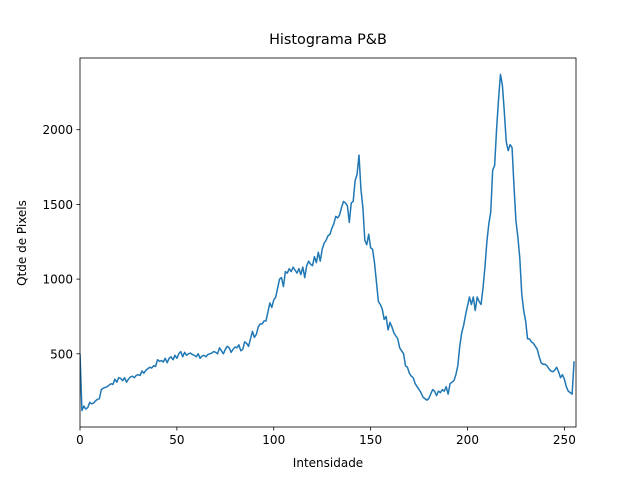 The width and height of the screenshot is (640, 484). What do you see at coordinates (564, 440) in the screenshot?
I see `x-tick-label: 250` at bounding box center [564, 440].